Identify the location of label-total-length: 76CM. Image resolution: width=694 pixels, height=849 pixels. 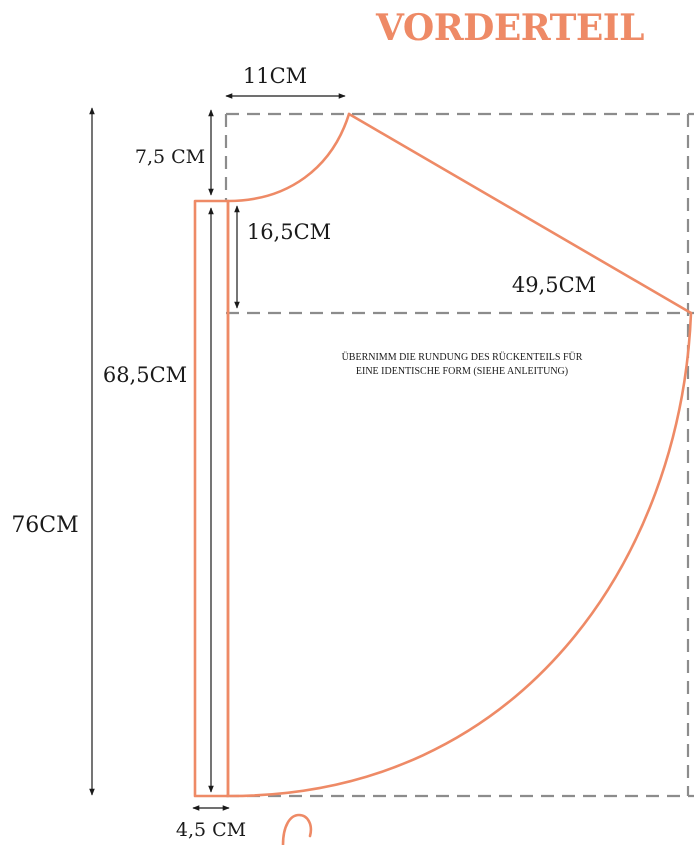
(44, 525).